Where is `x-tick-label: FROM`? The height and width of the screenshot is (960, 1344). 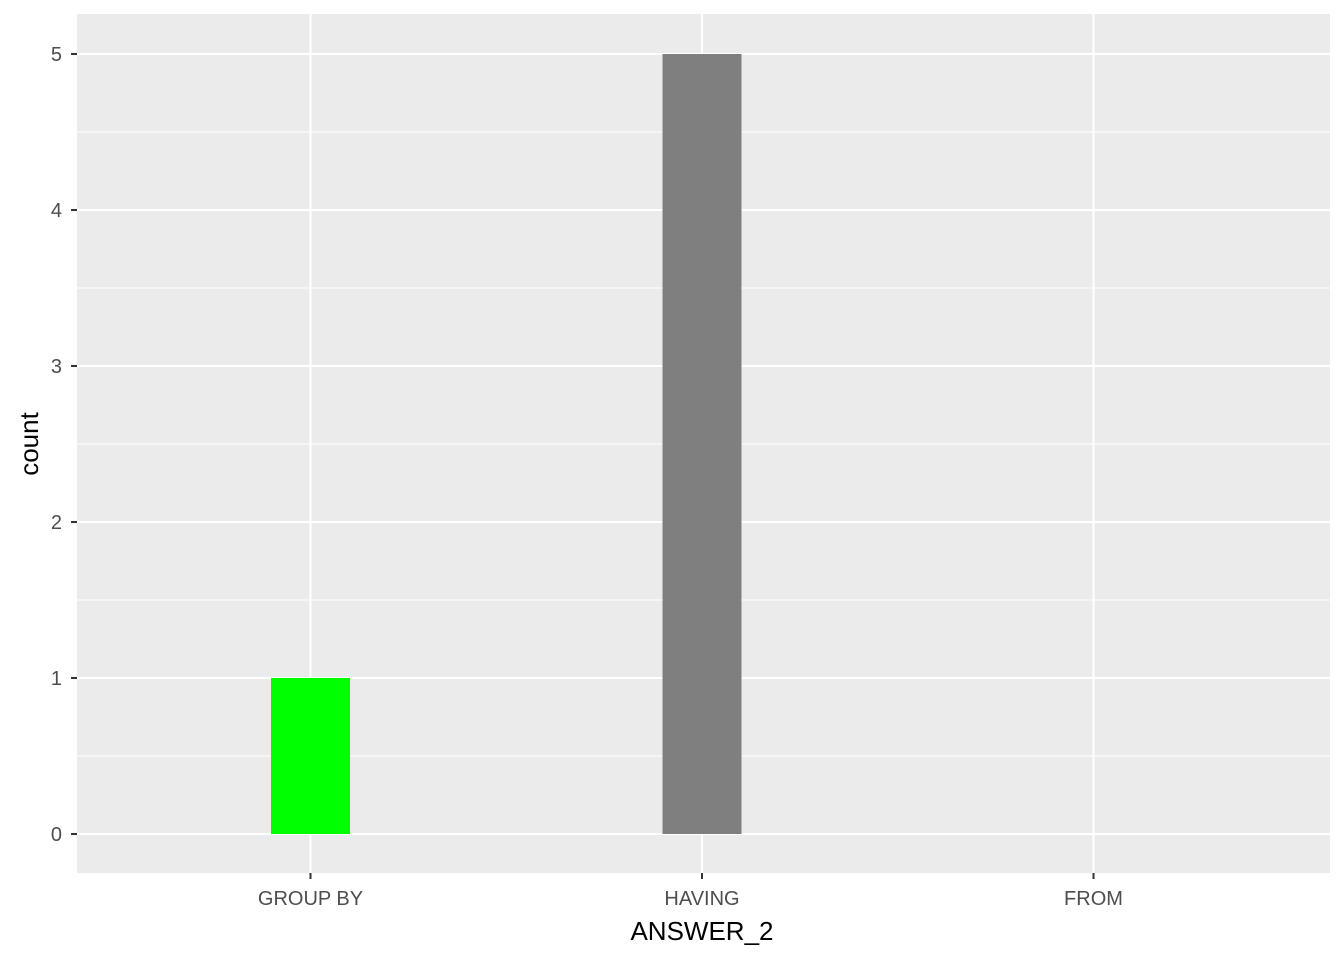 x-tick-label: FROM is located at coordinates (1093, 899).